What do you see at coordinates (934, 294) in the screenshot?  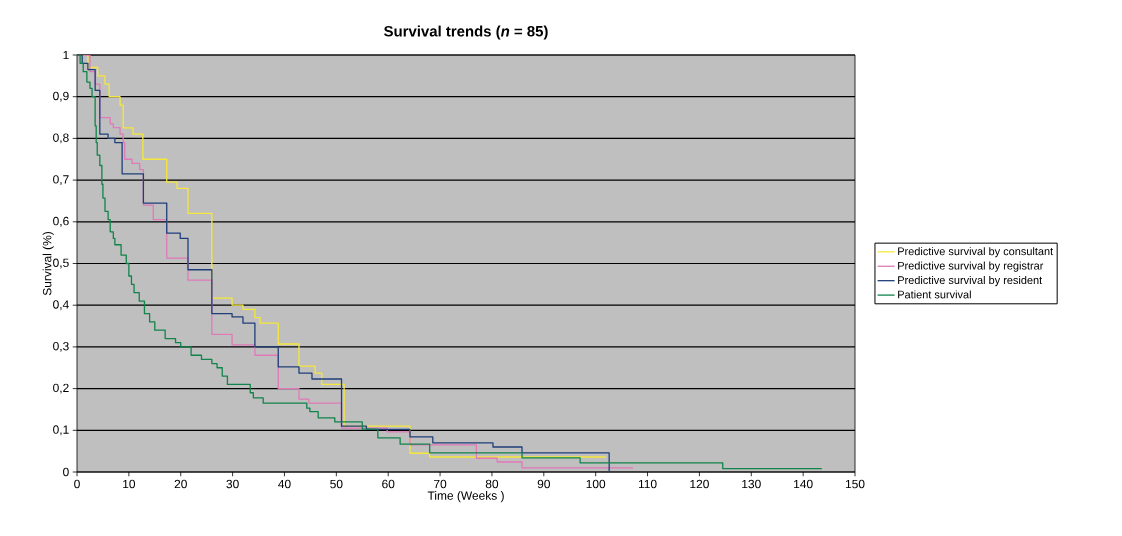 I see `legend-label: Patient survival` at bounding box center [934, 294].